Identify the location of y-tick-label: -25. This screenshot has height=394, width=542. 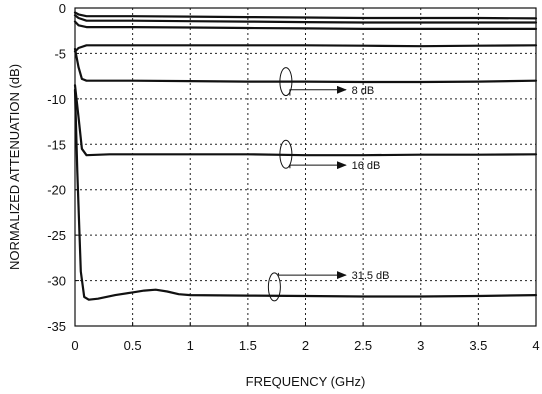
(56, 235).